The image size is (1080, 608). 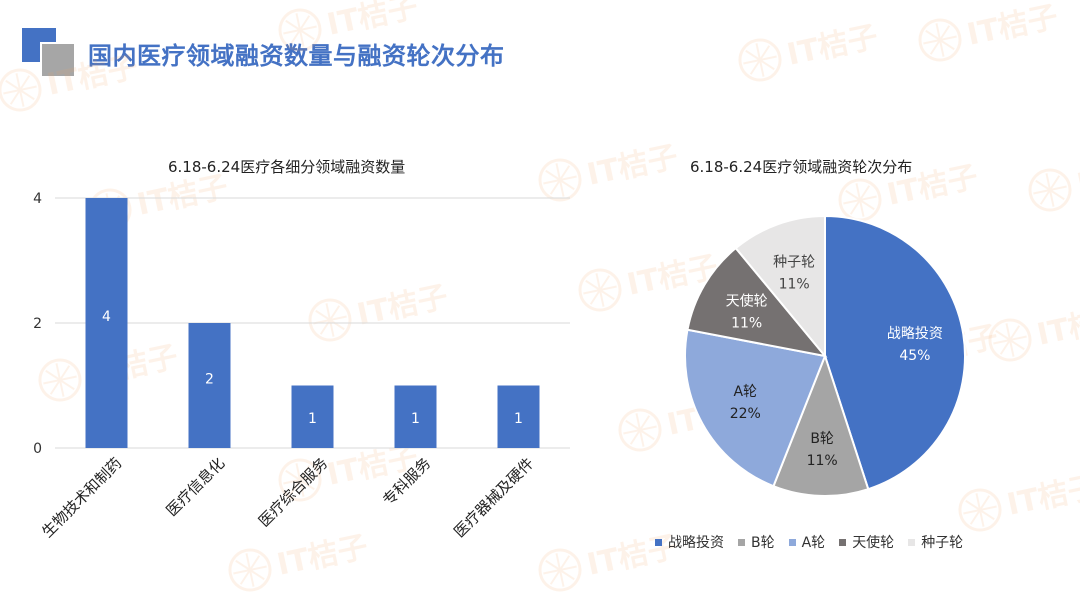 I want to click on pie-legend: 战略投资 B轮 A轮 天使轮 种子轮, so click(x=809, y=542).